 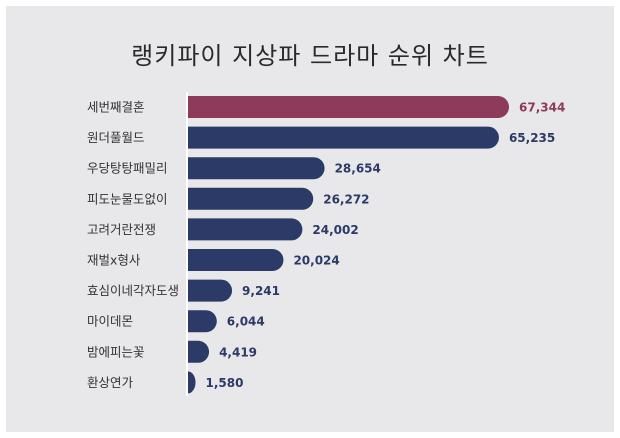 What do you see at coordinates (542, 108) in the screenshot?
I see `value-label: 67,344` at bounding box center [542, 108].